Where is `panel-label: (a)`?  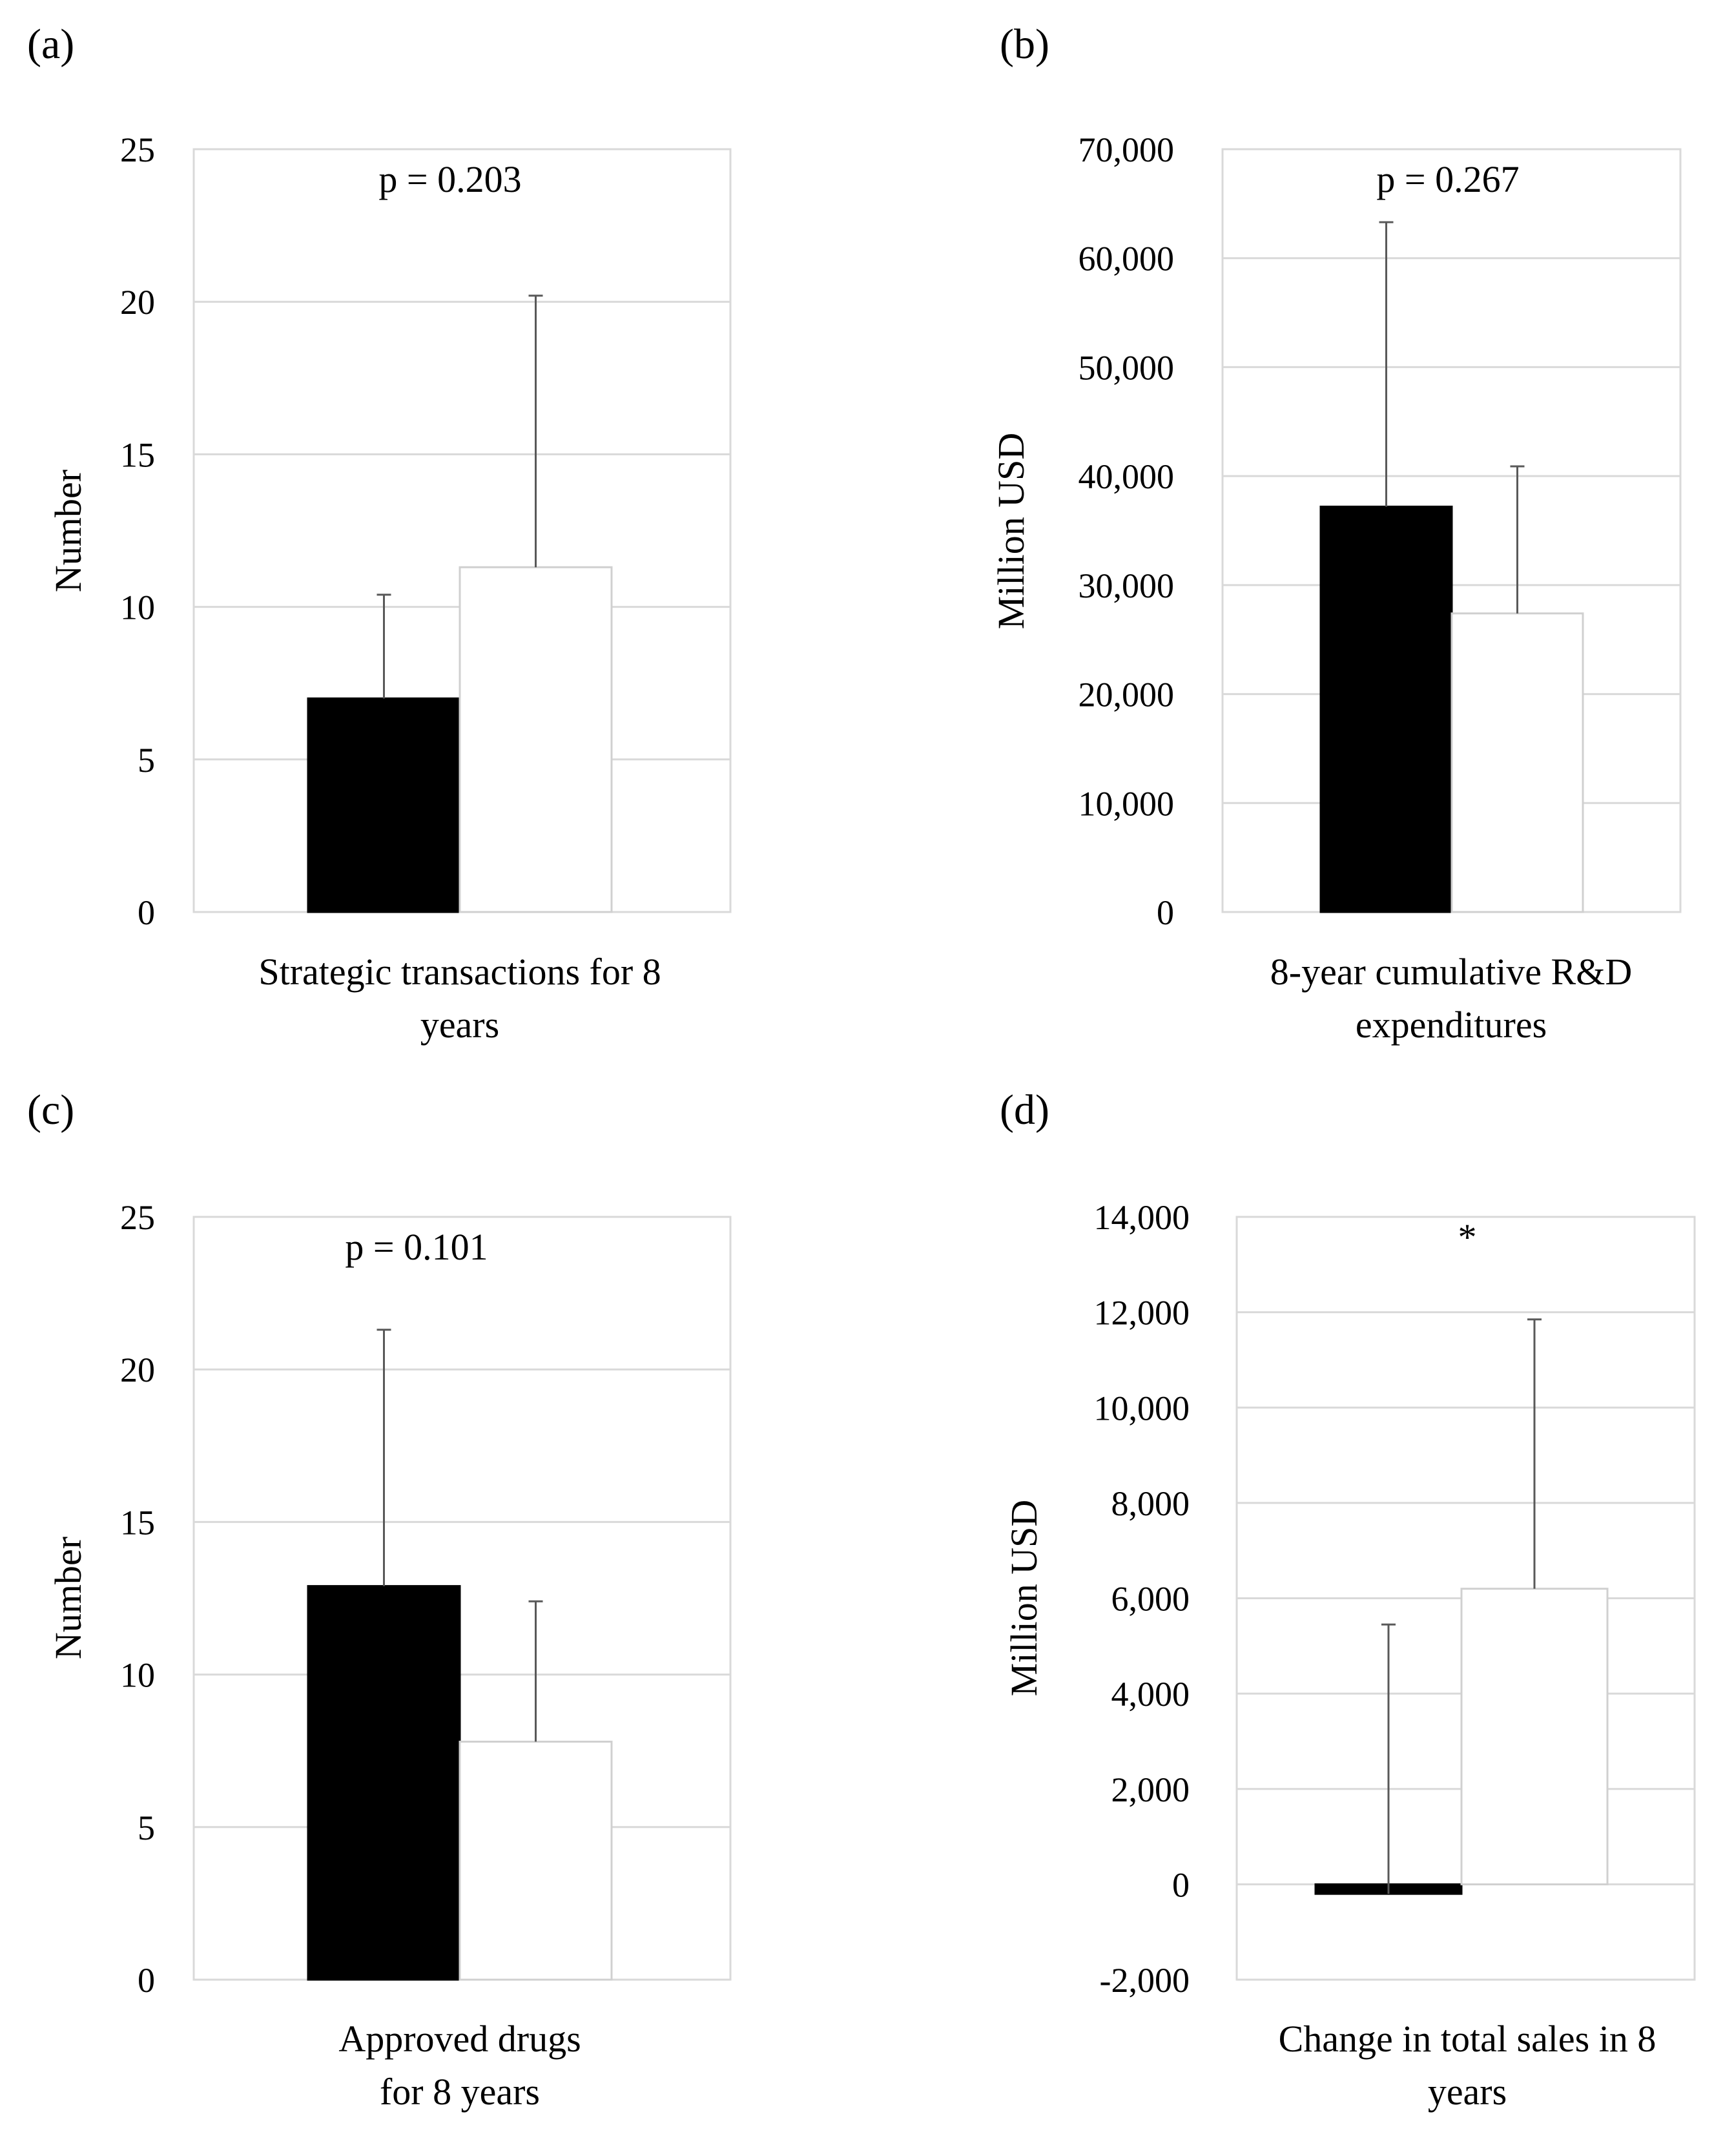
panel-label: (a) is located at coordinates (50, 45).